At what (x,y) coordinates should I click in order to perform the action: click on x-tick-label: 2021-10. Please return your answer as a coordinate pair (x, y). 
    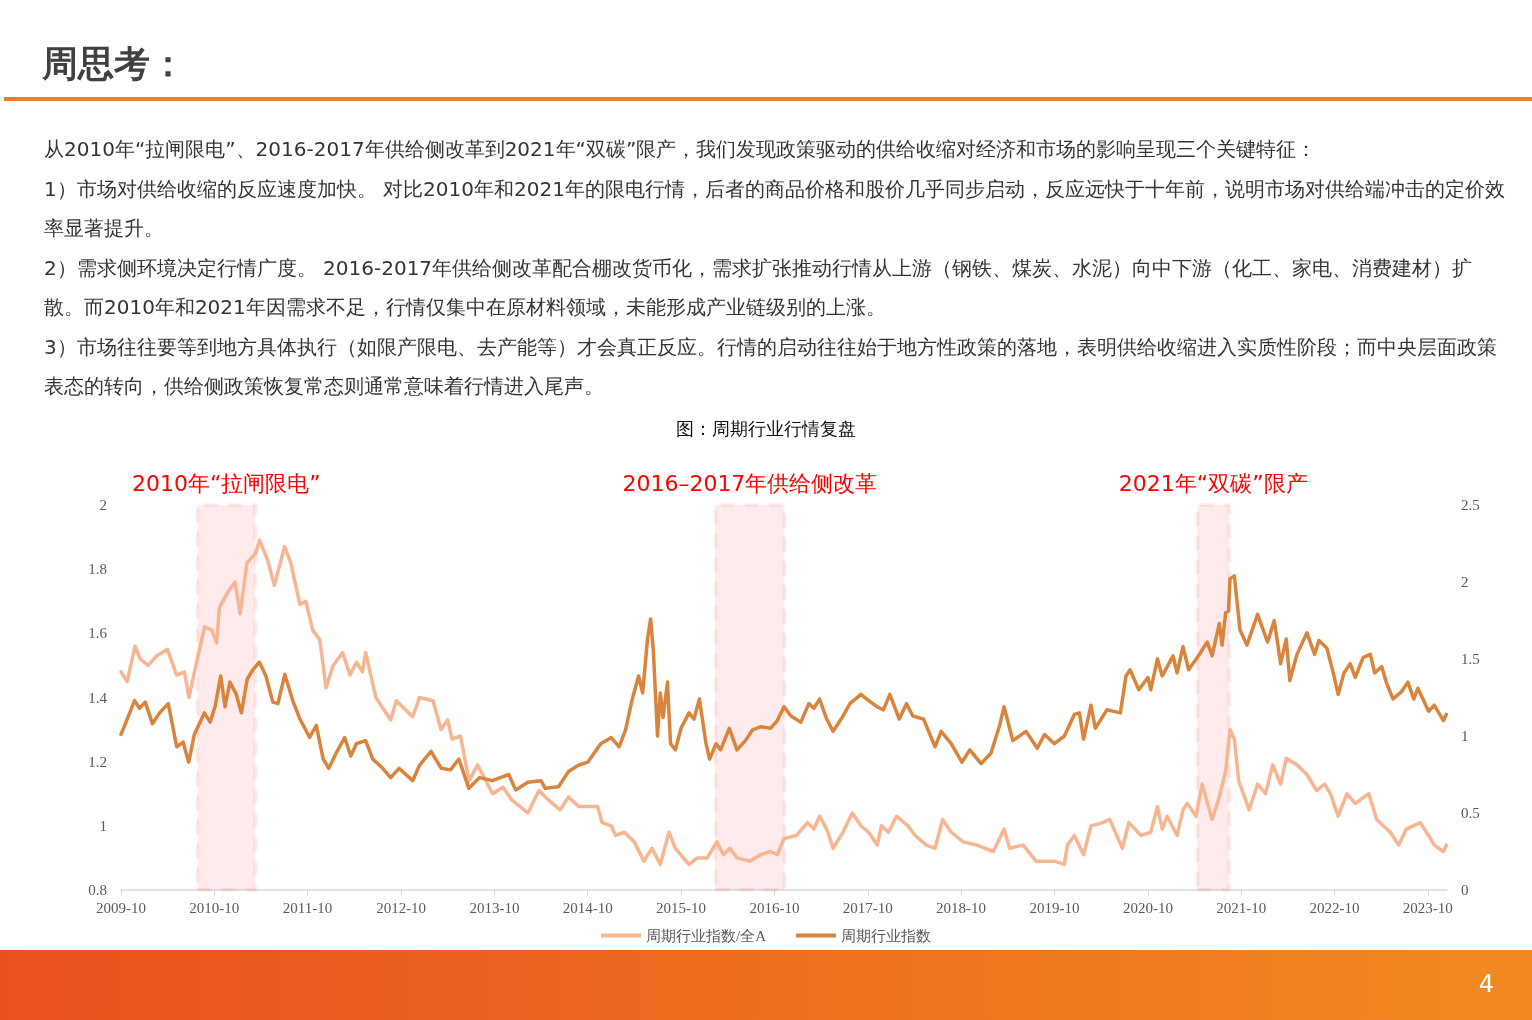
    Looking at the image, I should click on (1241, 907).